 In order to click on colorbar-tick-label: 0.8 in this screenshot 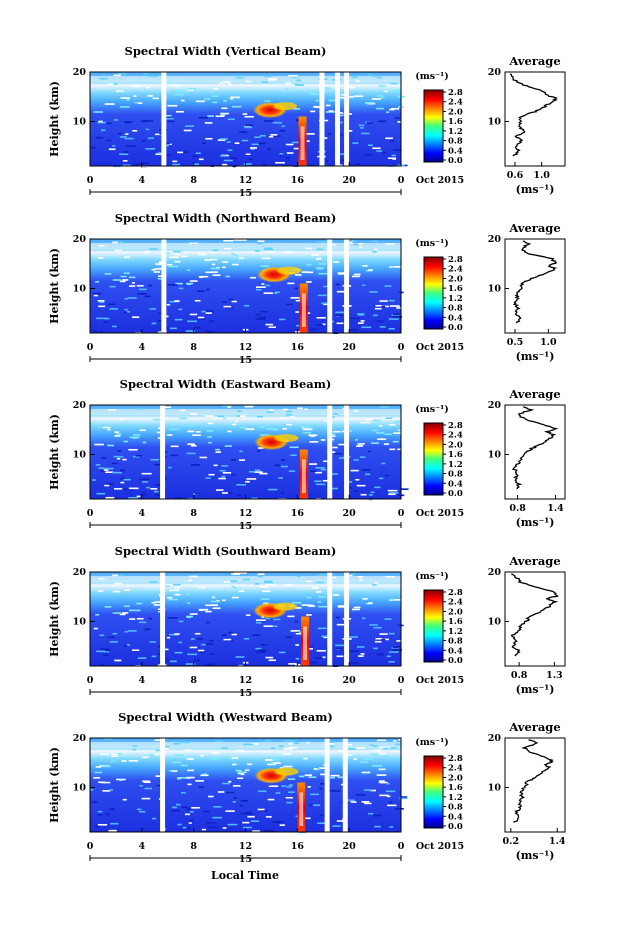, I will do `click(455, 808)`.